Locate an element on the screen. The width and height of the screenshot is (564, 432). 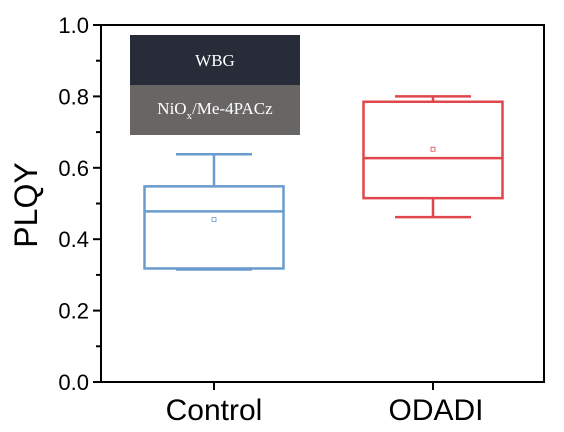
inset-top-swatch is located at coordinates (215, 60).